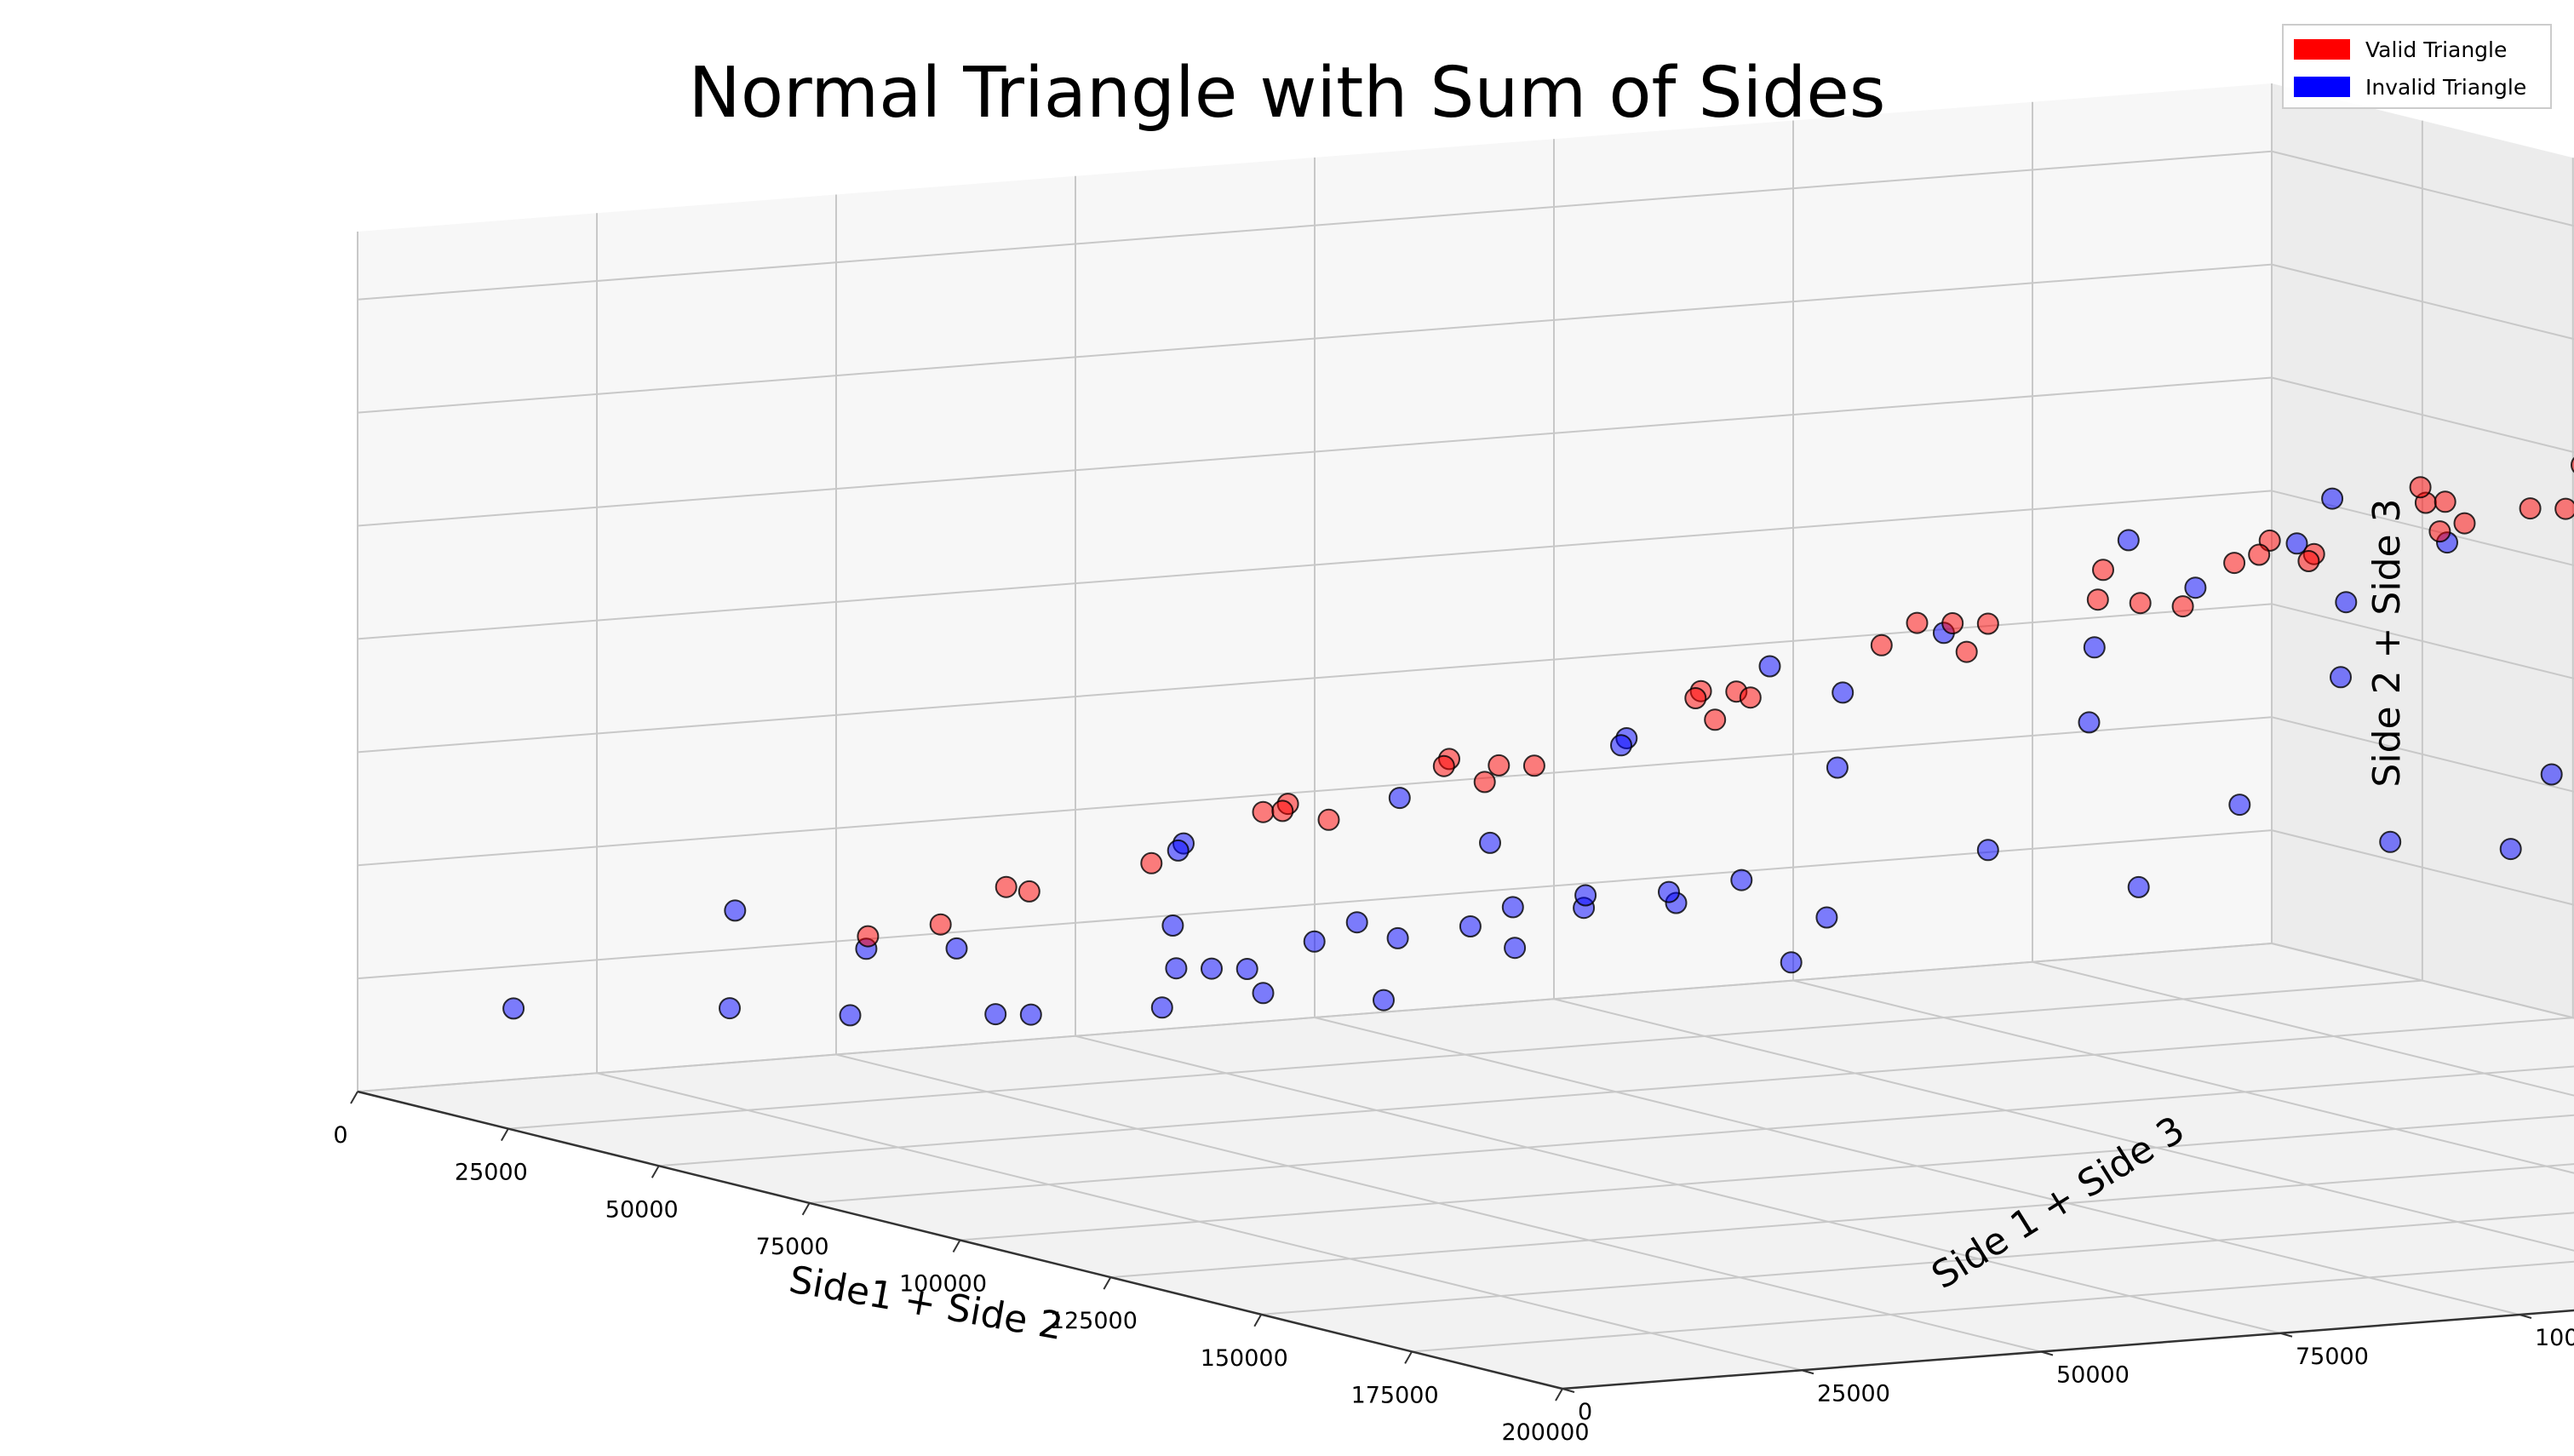 This screenshot has width=2574, height=1456. I want to click on y-tick-label: 100000, so click(2554, 1338).